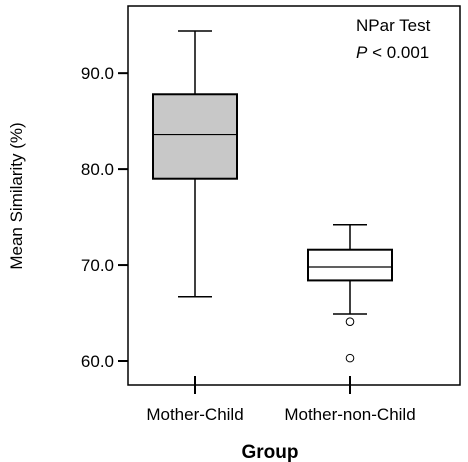 This screenshot has height=462, width=468. What do you see at coordinates (104, 217) in the screenshot?
I see `y-axis-ticks: 60.0 70.0 80.0 90.0` at bounding box center [104, 217].